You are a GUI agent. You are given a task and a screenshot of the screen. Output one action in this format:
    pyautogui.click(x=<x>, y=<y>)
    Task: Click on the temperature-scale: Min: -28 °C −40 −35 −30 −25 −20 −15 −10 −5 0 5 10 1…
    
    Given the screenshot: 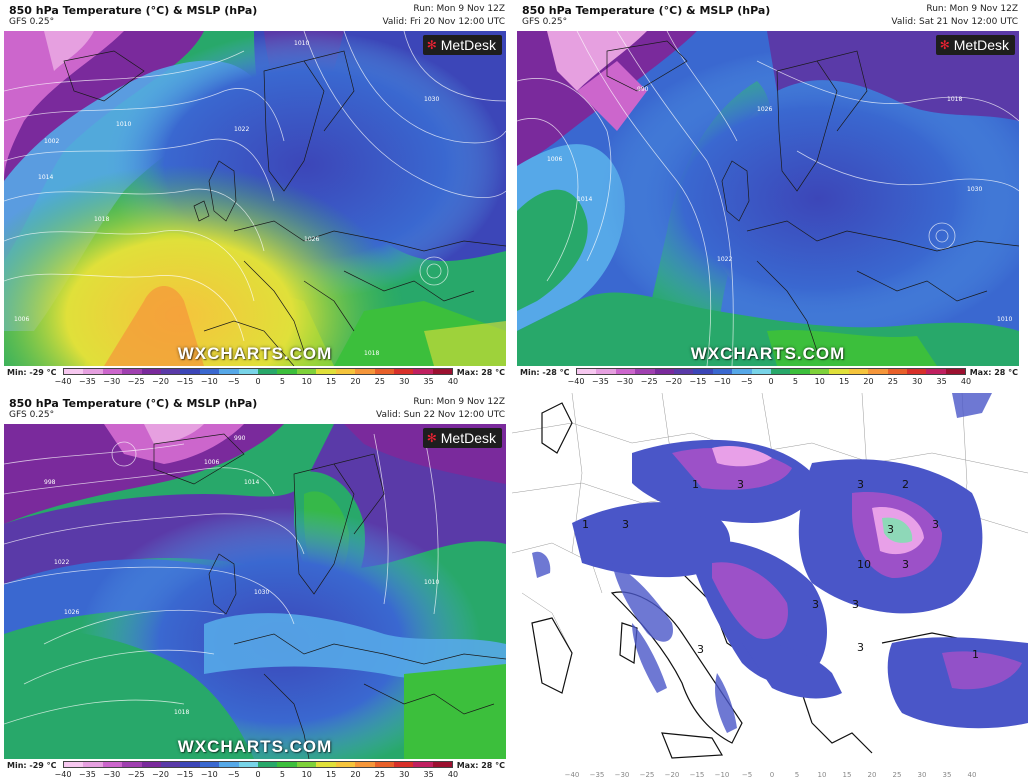 What is the action you would take?
    pyautogui.click(x=768, y=378)
    